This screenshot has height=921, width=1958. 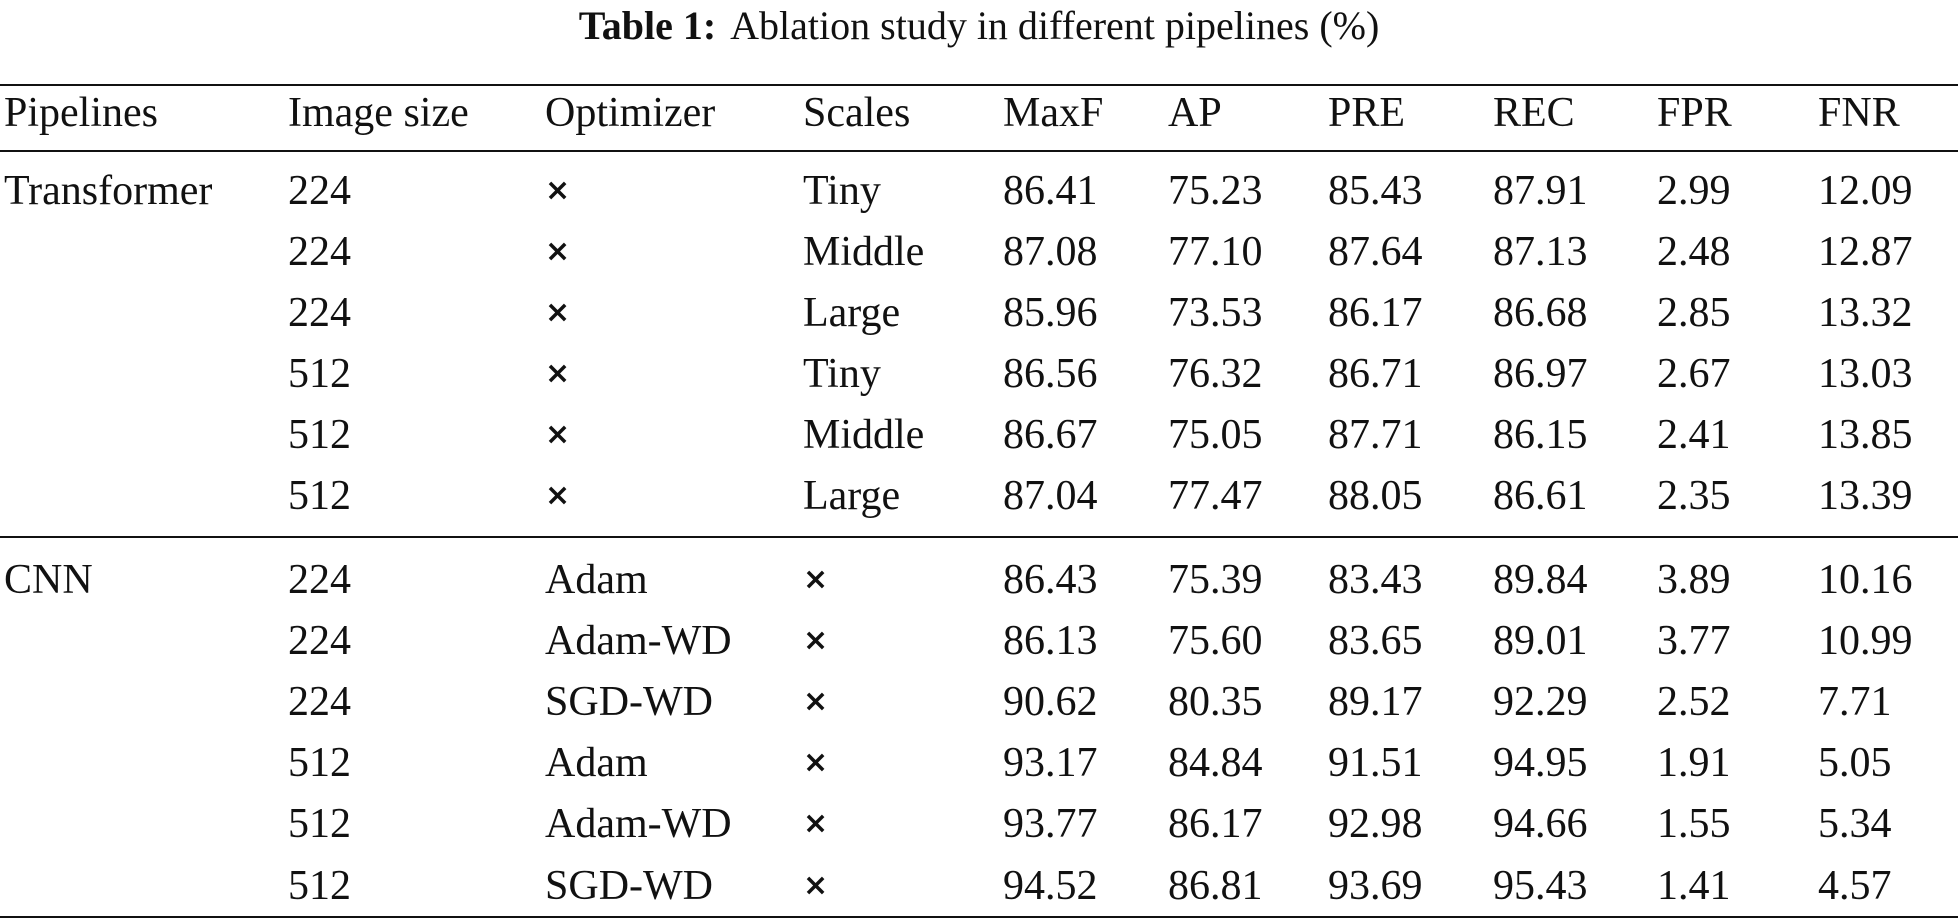 What do you see at coordinates (1375, 374) in the screenshot?
I see `cell-pre: 86.71` at bounding box center [1375, 374].